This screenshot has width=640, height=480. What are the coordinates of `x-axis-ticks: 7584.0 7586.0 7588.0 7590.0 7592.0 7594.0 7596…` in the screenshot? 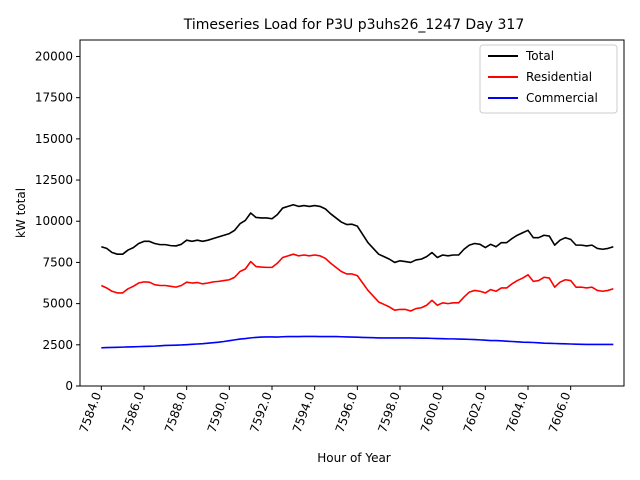 It's located at (325, 410).